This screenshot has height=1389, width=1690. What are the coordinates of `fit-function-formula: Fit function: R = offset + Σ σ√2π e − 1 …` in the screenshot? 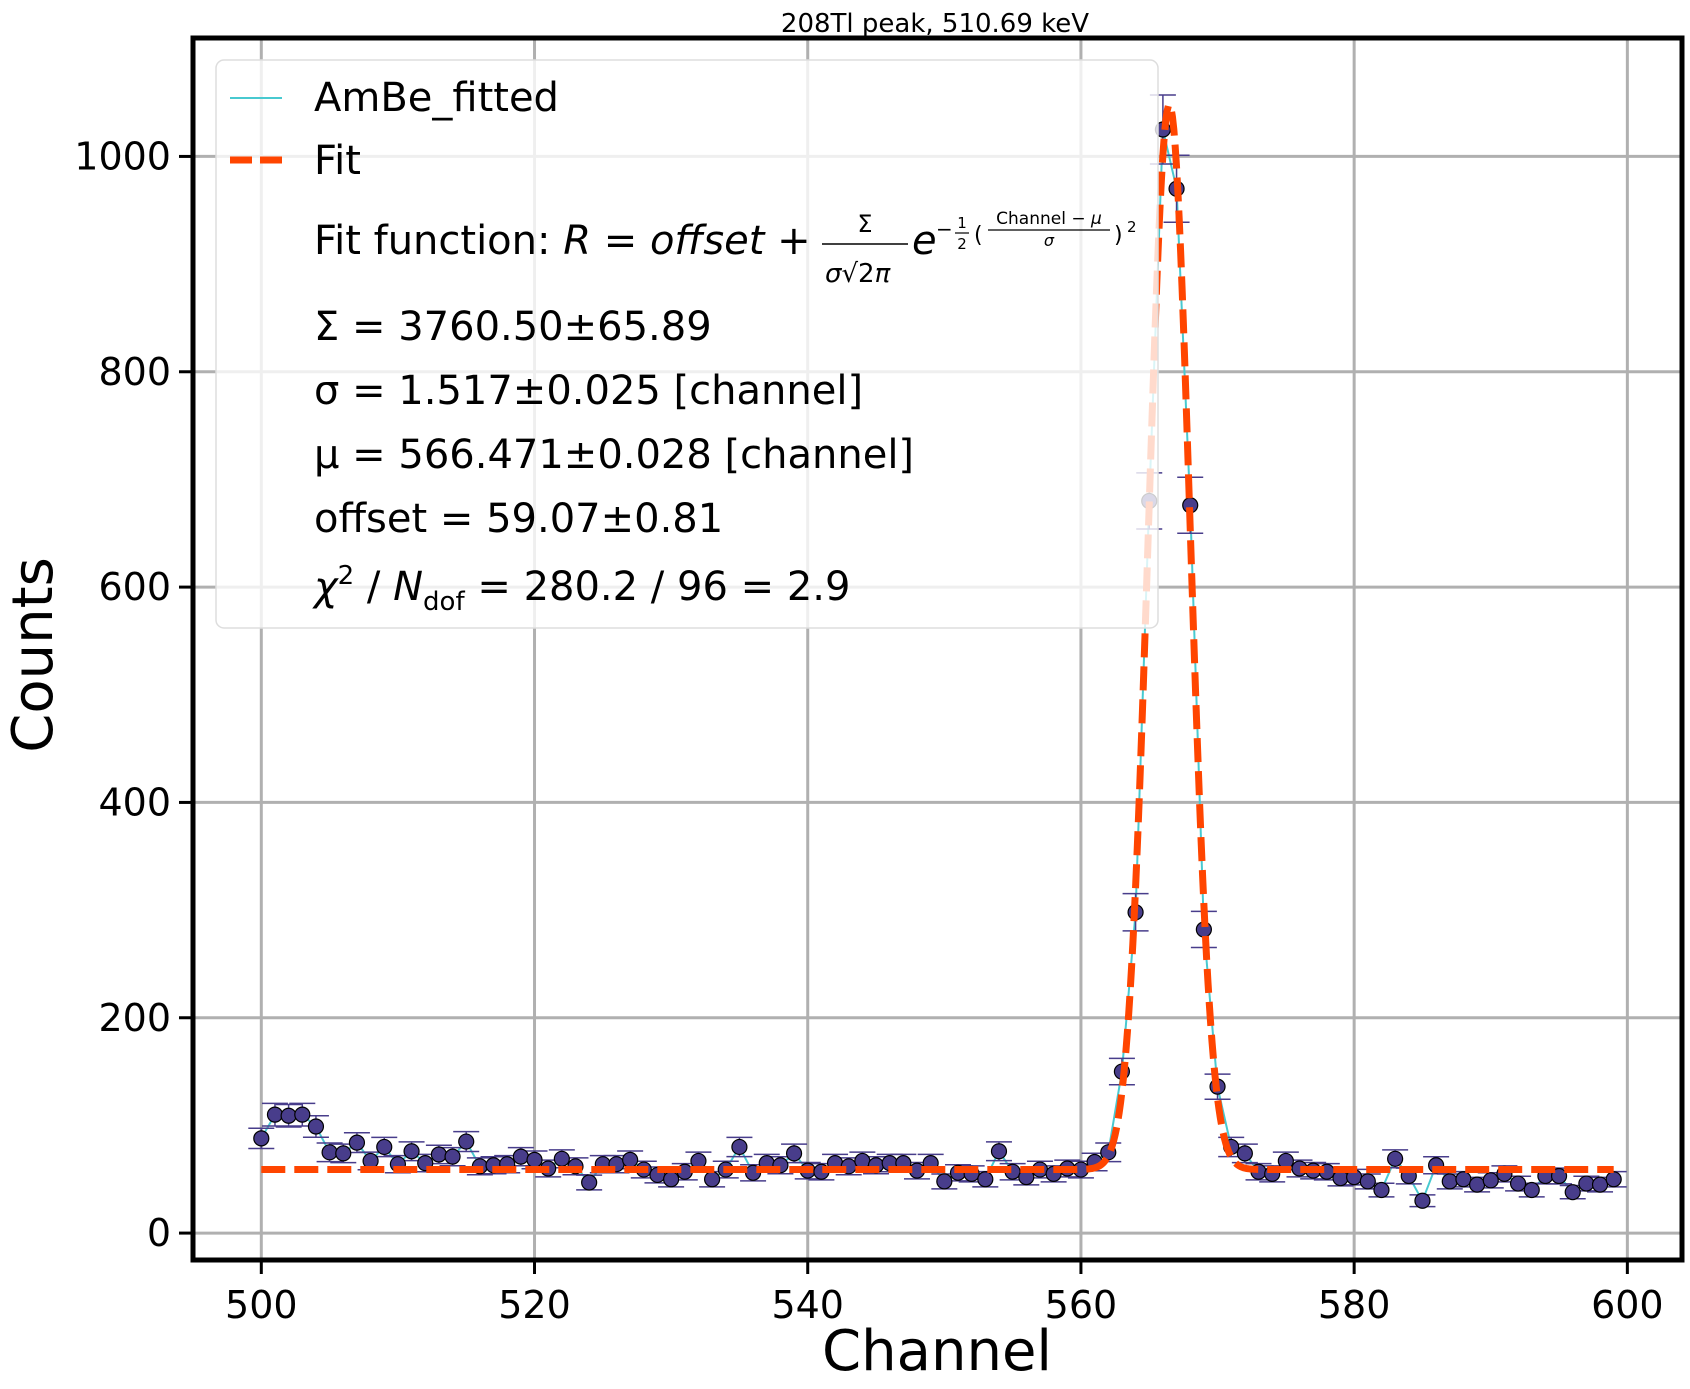 It's located at (725, 249).